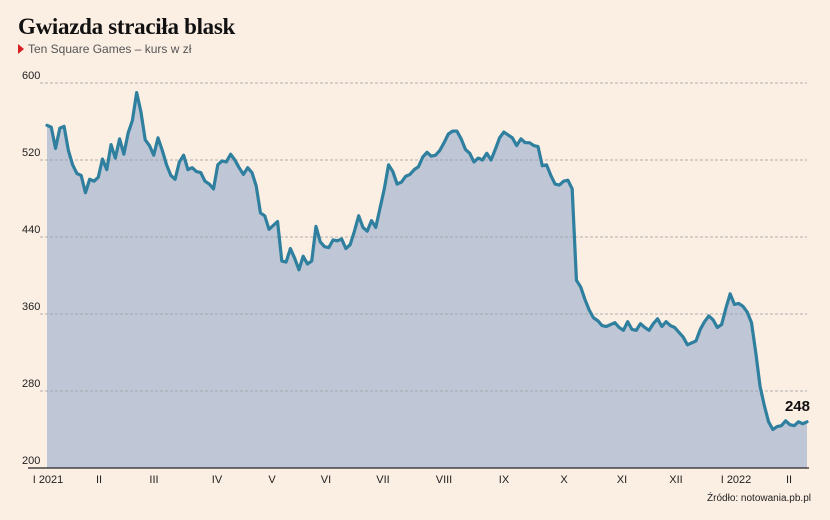 This screenshot has height=520, width=830. What do you see at coordinates (675, 480) in the screenshot?
I see `x-tick-label: XII` at bounding box center [675, 480].